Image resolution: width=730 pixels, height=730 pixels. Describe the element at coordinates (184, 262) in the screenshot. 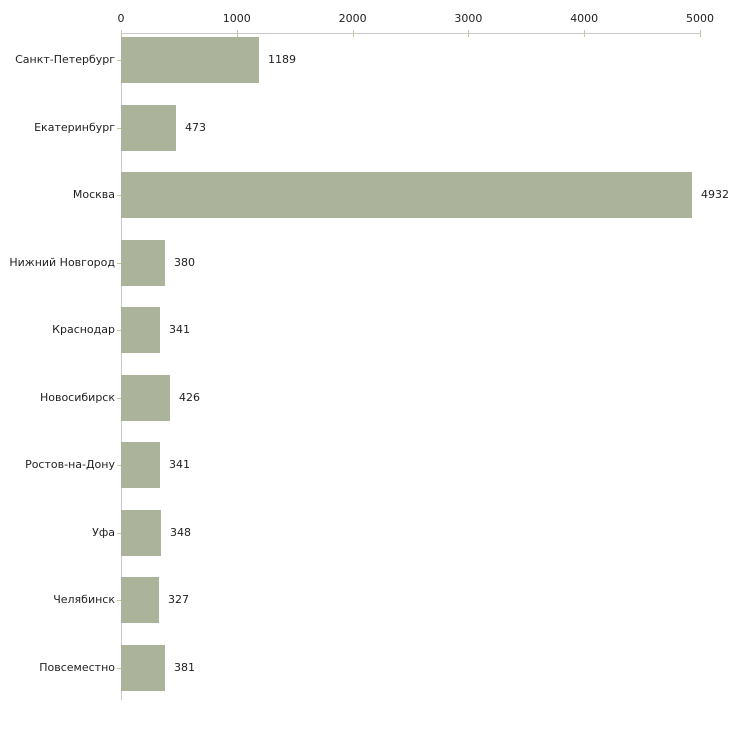

I see `value-label: 380` at that location.